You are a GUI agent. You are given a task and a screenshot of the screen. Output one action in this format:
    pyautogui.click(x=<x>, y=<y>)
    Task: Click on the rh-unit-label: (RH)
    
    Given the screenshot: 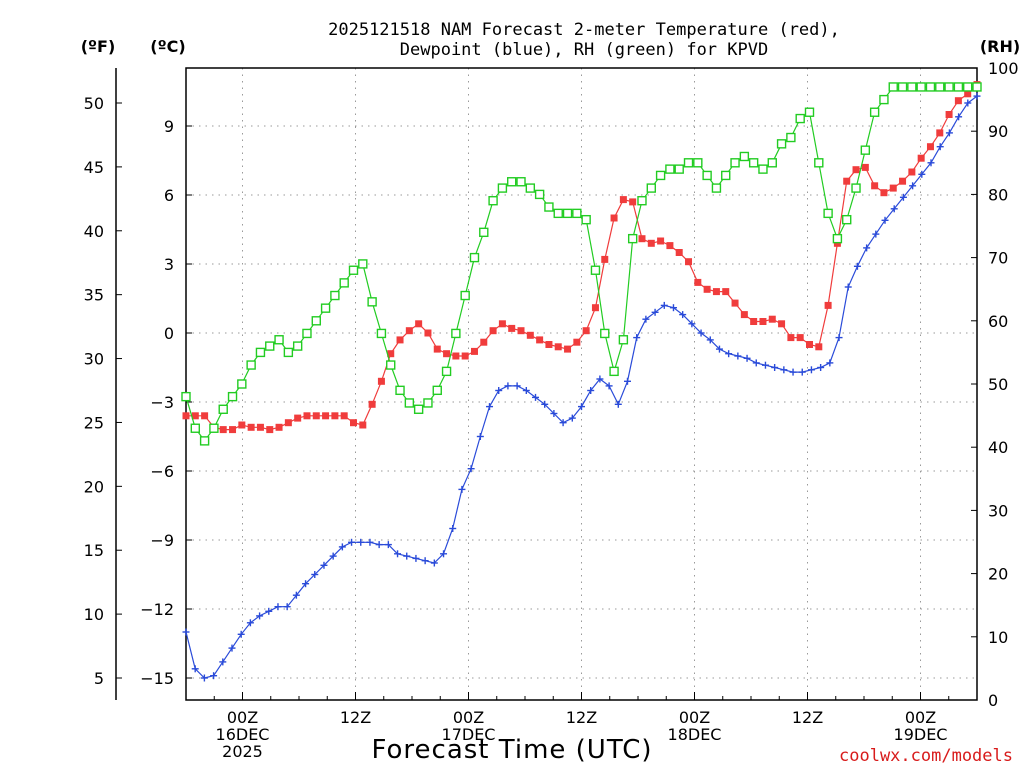 What is the action you would take?
    pyautogui.click(x=1000, y=46)
    